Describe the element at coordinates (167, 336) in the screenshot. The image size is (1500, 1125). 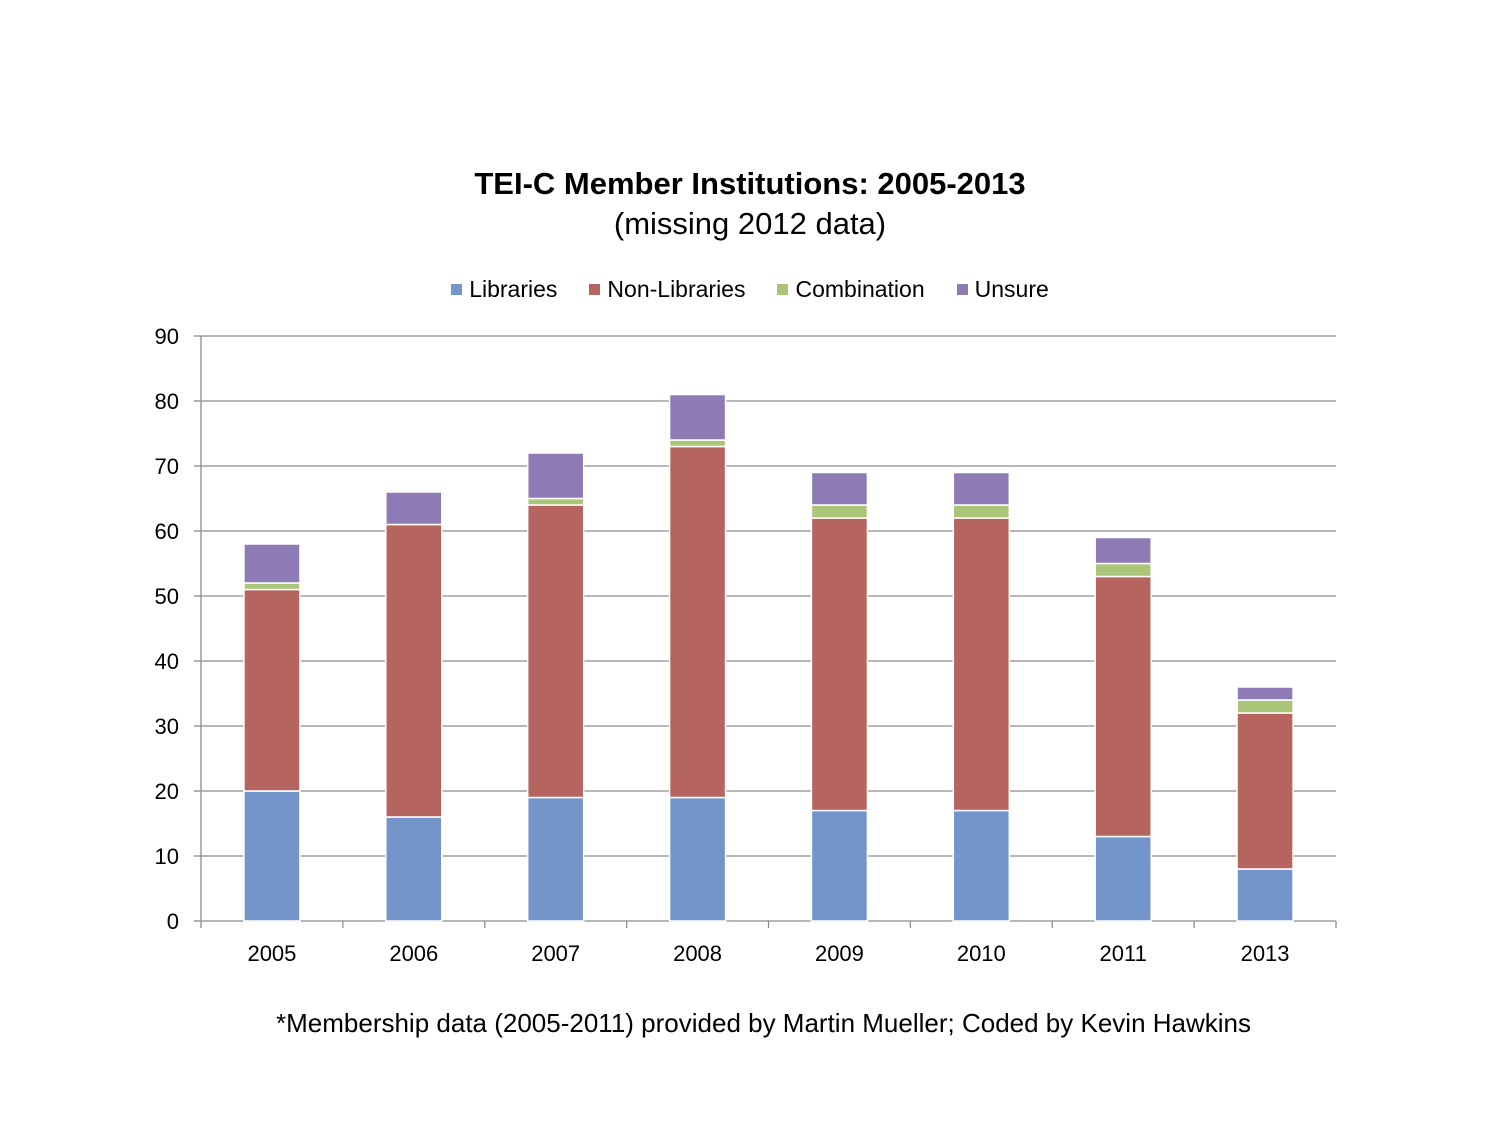
I see `y-tick-label: 90` at that location.